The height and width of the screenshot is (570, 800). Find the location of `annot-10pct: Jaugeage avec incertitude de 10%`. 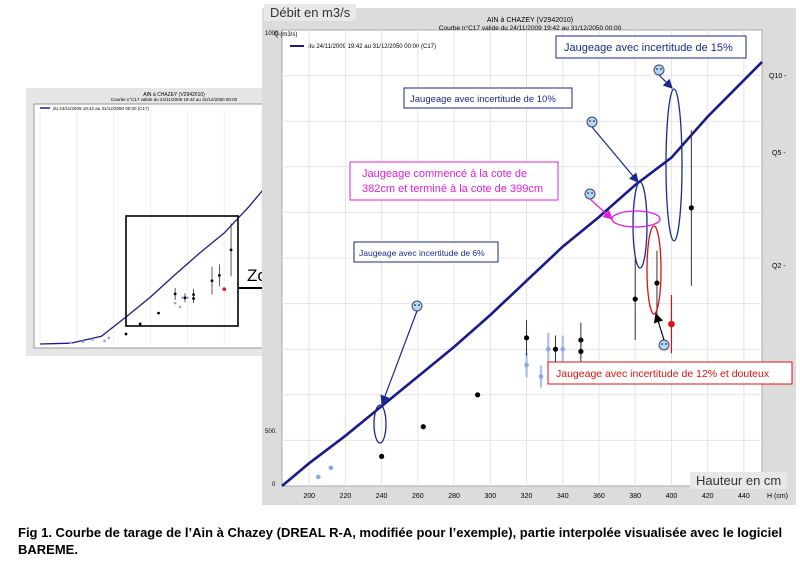

annot-10pct: Jaugeage avec incertitude de 10% is located at coordinates (483, 99).